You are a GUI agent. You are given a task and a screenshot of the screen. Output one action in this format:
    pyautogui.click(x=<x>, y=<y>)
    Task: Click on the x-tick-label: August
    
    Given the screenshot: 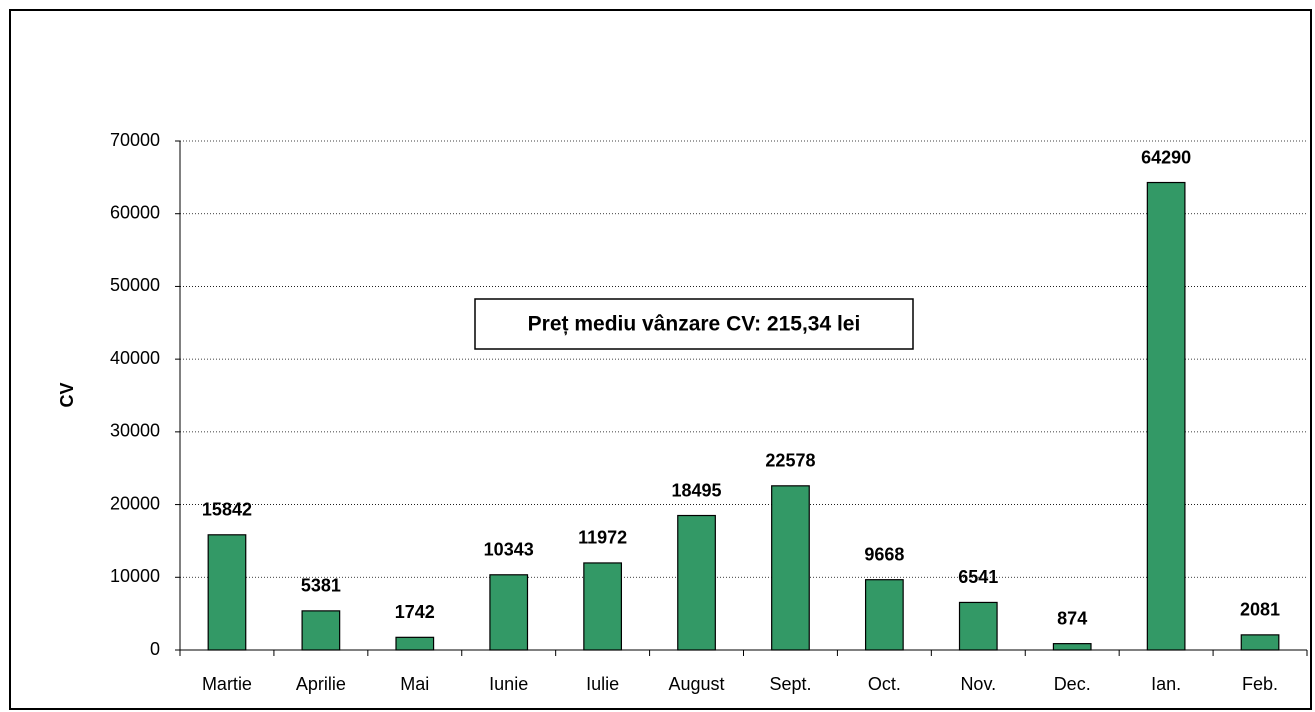 What is the action you would take?
    pyautogui.click(x=697, y=684)
    